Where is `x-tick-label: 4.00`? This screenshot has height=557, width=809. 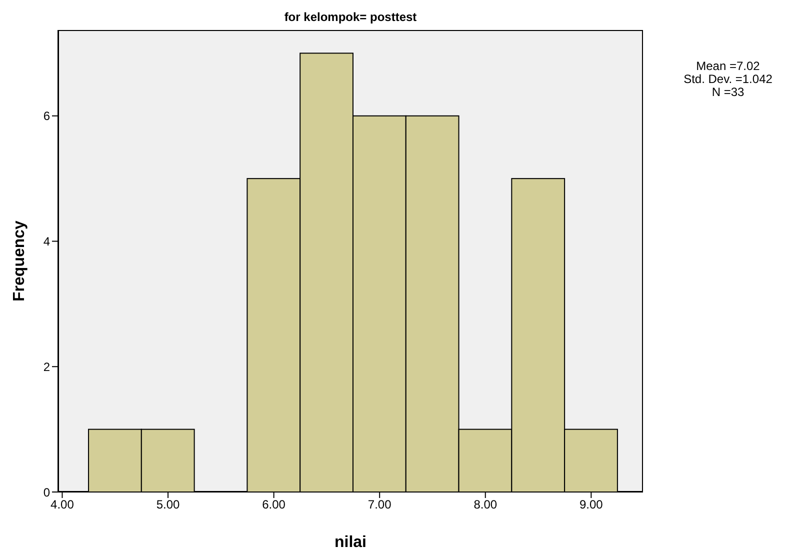 x-tick-label: 4.00 is located at coordinates (62, 505).